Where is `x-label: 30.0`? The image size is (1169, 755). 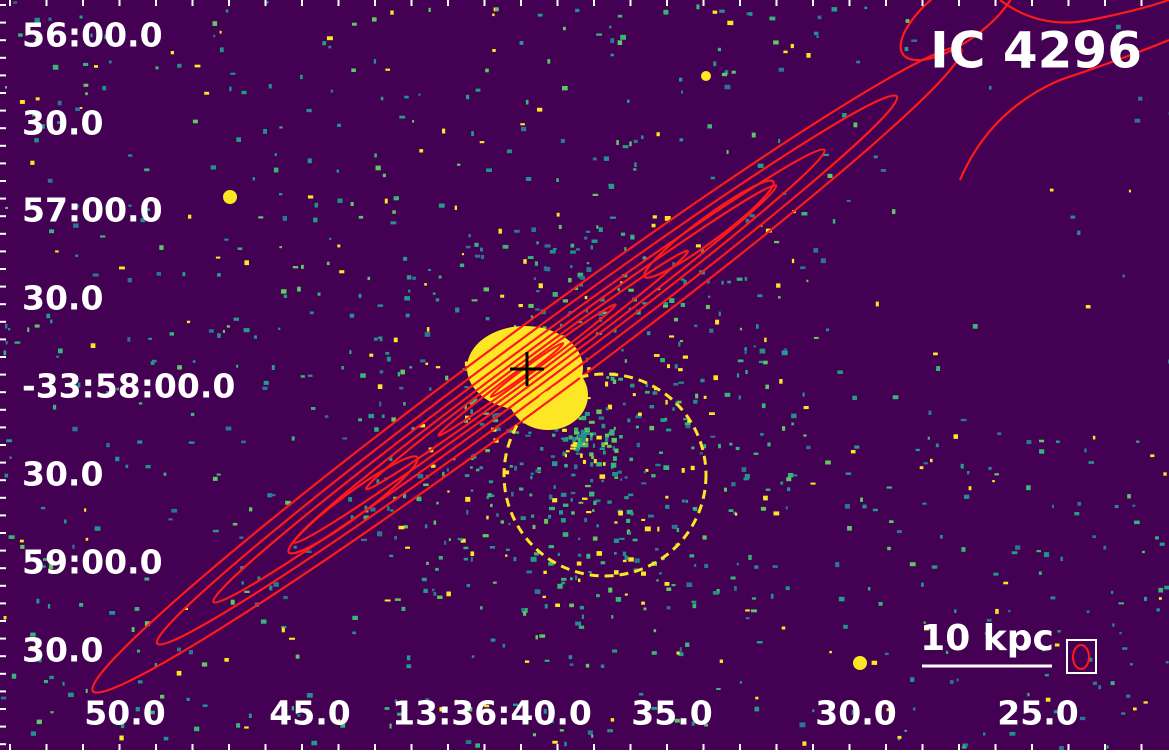 x-label: 30.0 is located at coordinates (855, 713).